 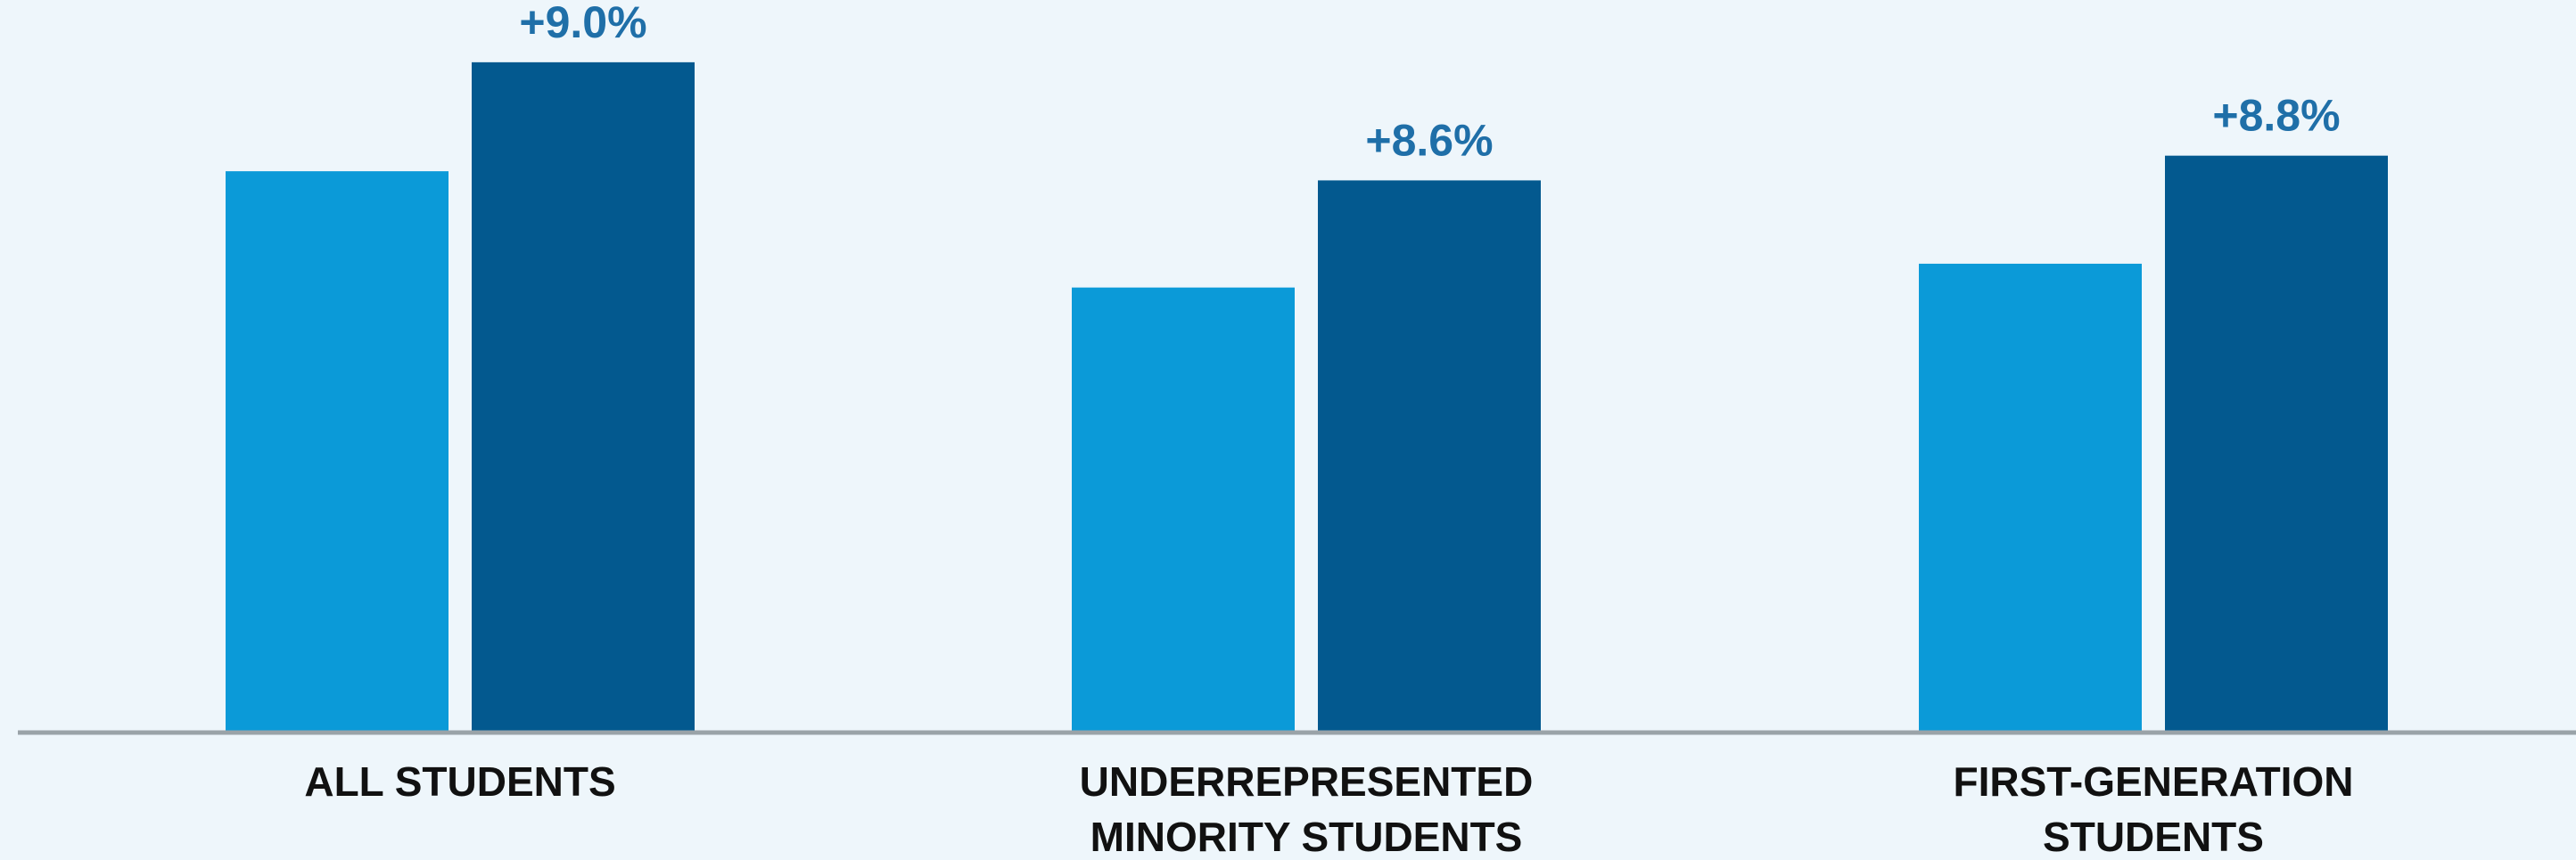 What do you see at coordinates (2153, 837) in the screenshot?
I see `category-label: STUDENTS` at bounding box center [2153, 837].